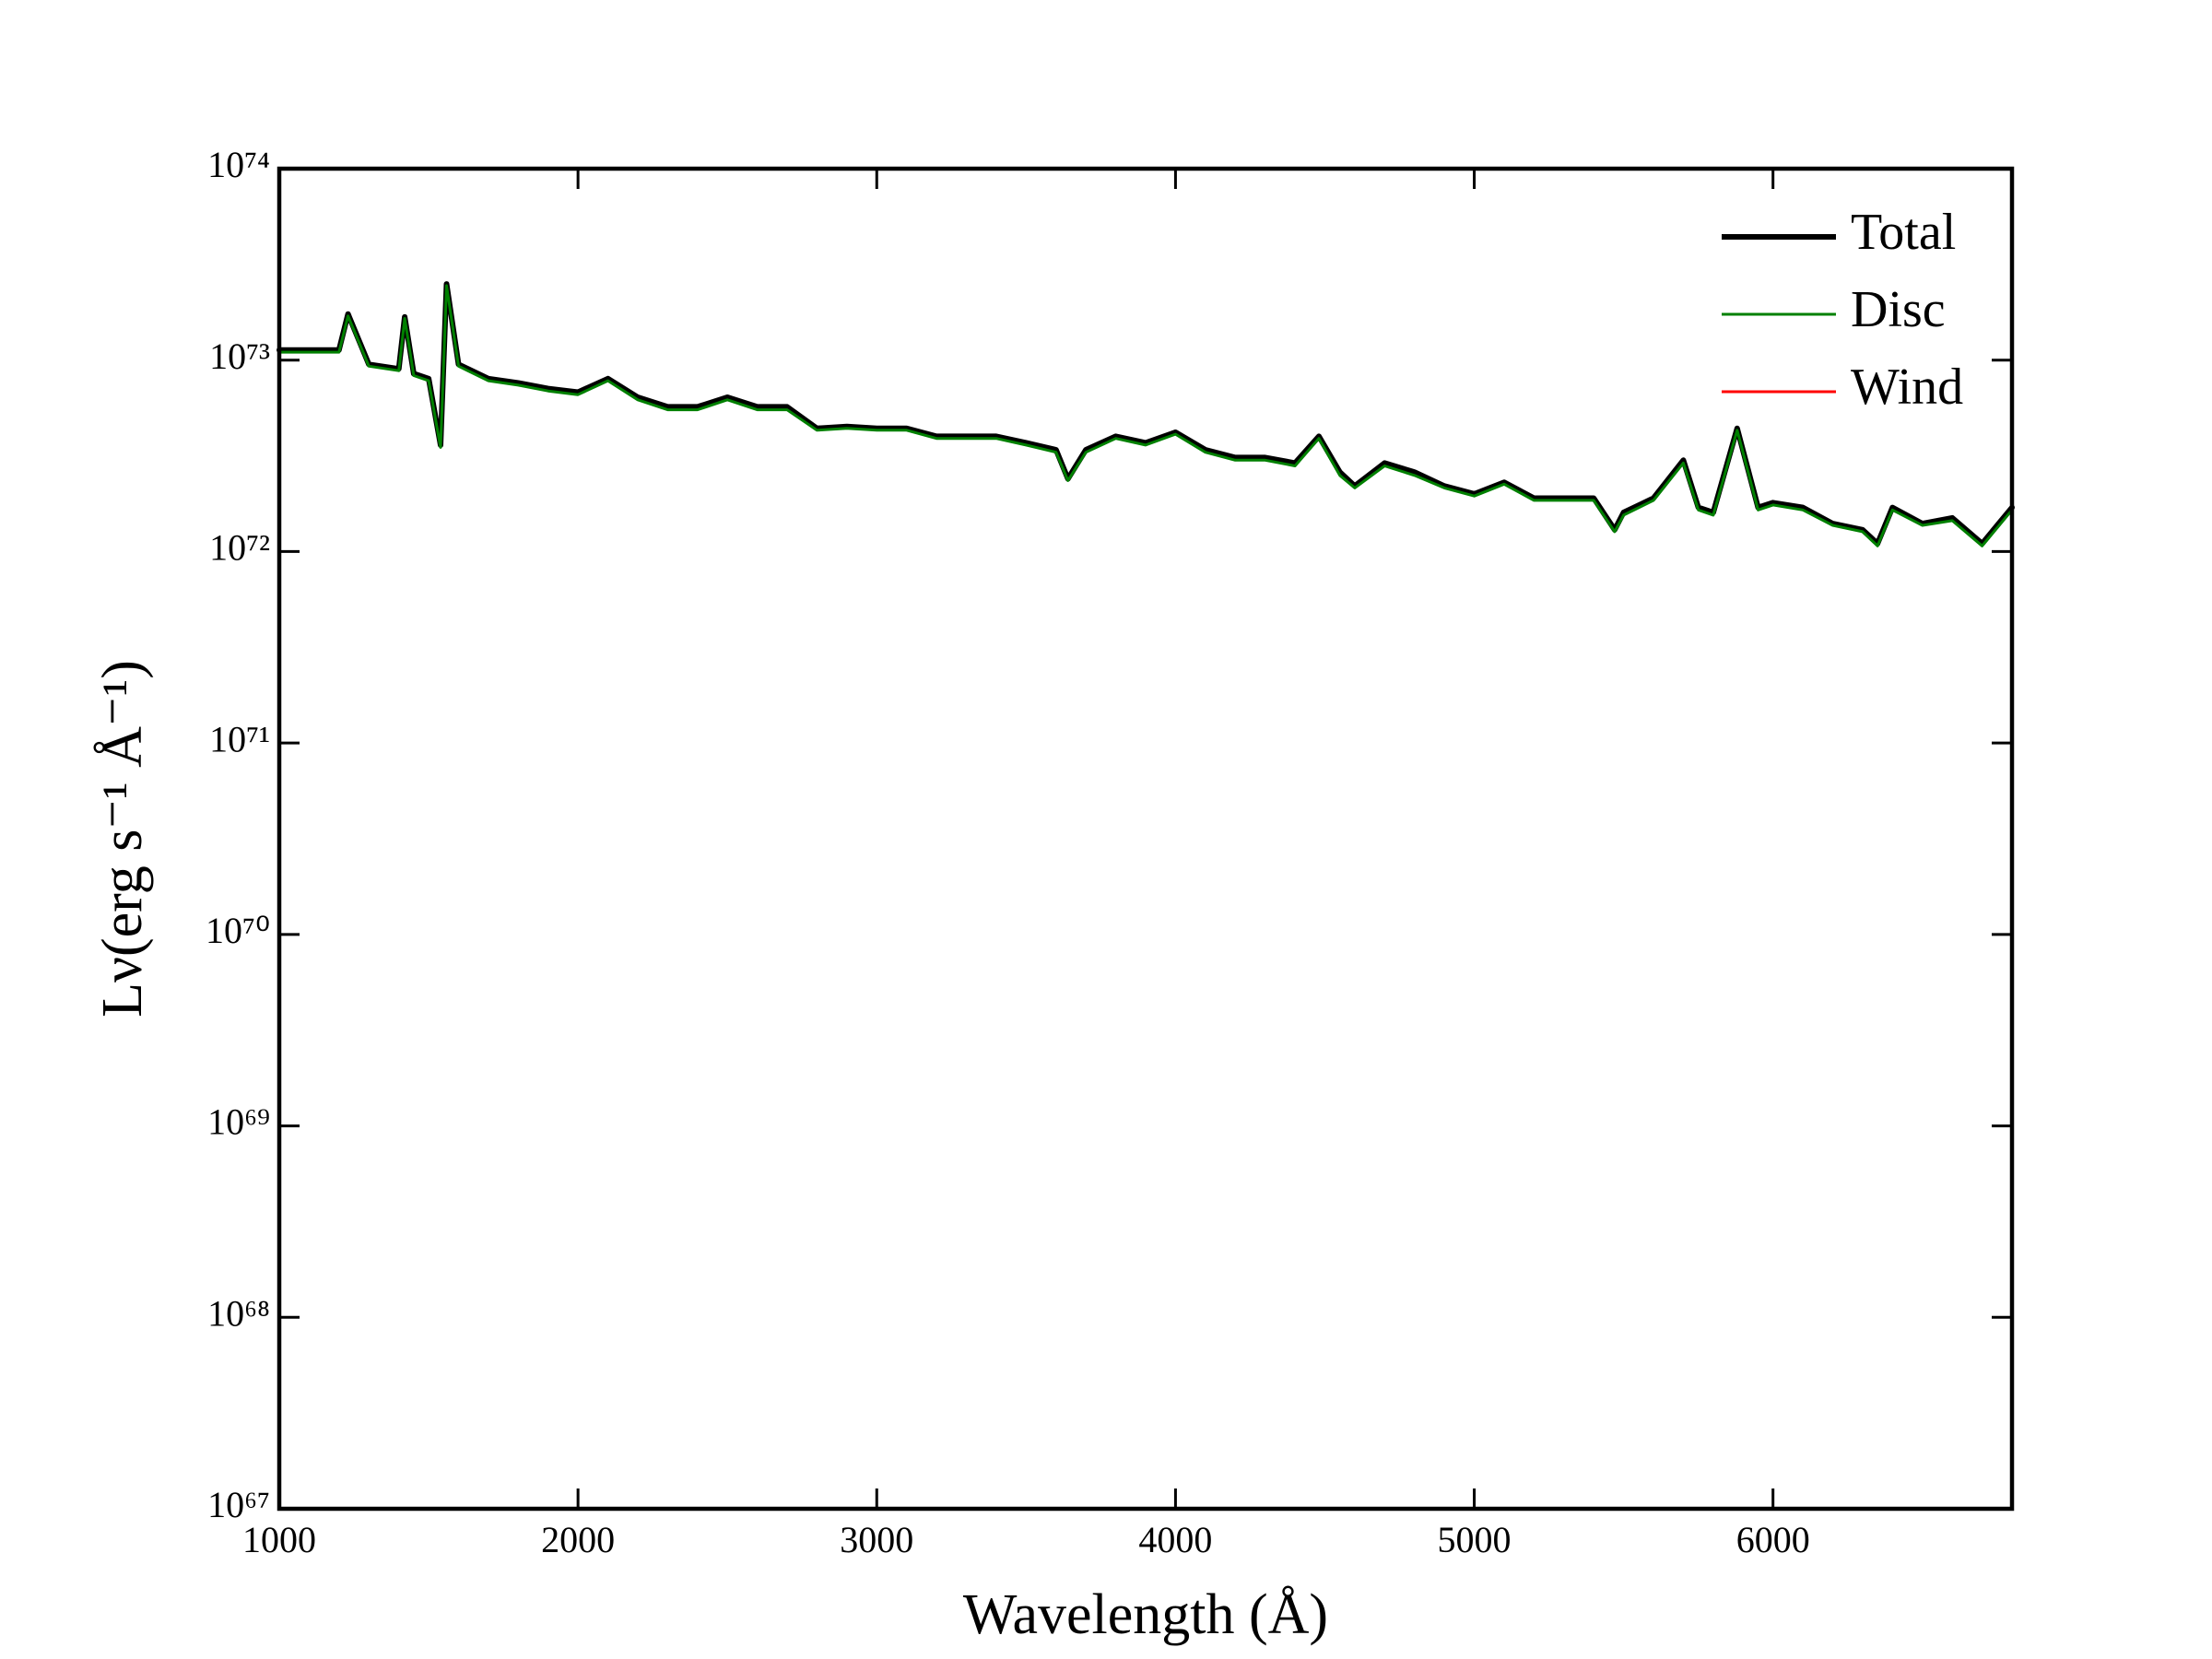 This screenshot has width=2212, height=1659. What do you see at coordinates (239, 738) in the screenshot?
I see `y-tick-label: 10⁷¹` at bounding box center [239, 738].